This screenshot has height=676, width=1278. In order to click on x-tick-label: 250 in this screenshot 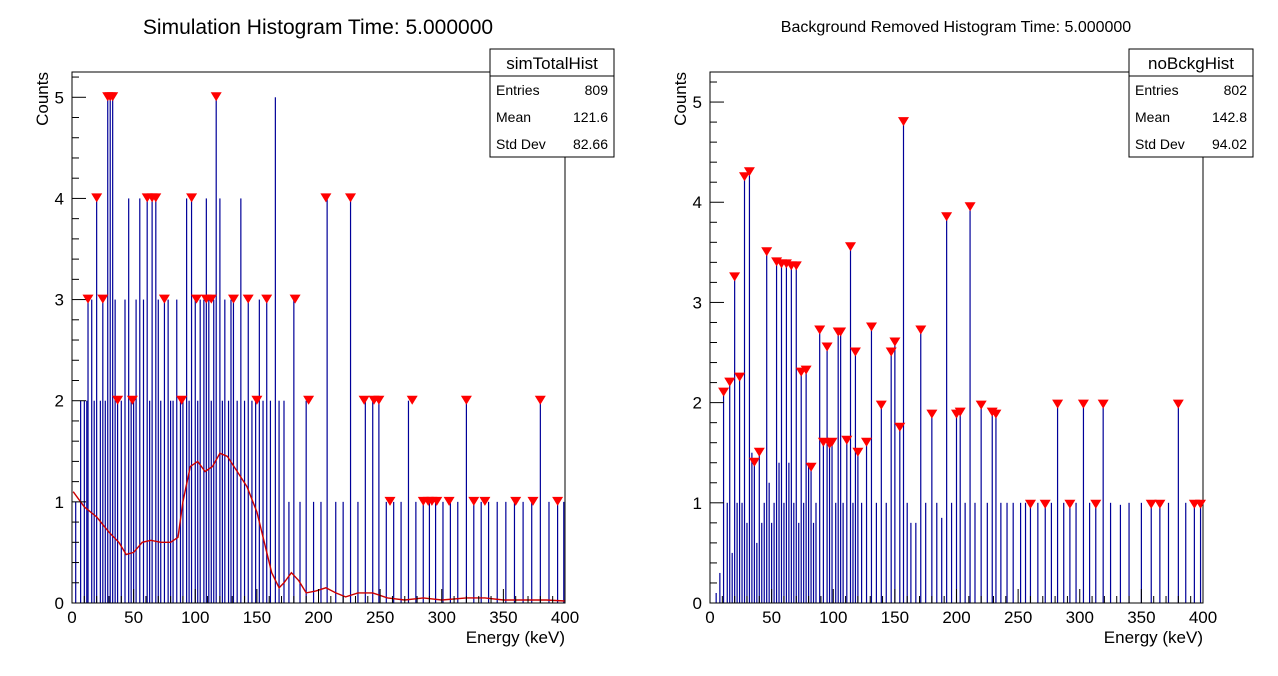, I will do `click(380, 617)`.